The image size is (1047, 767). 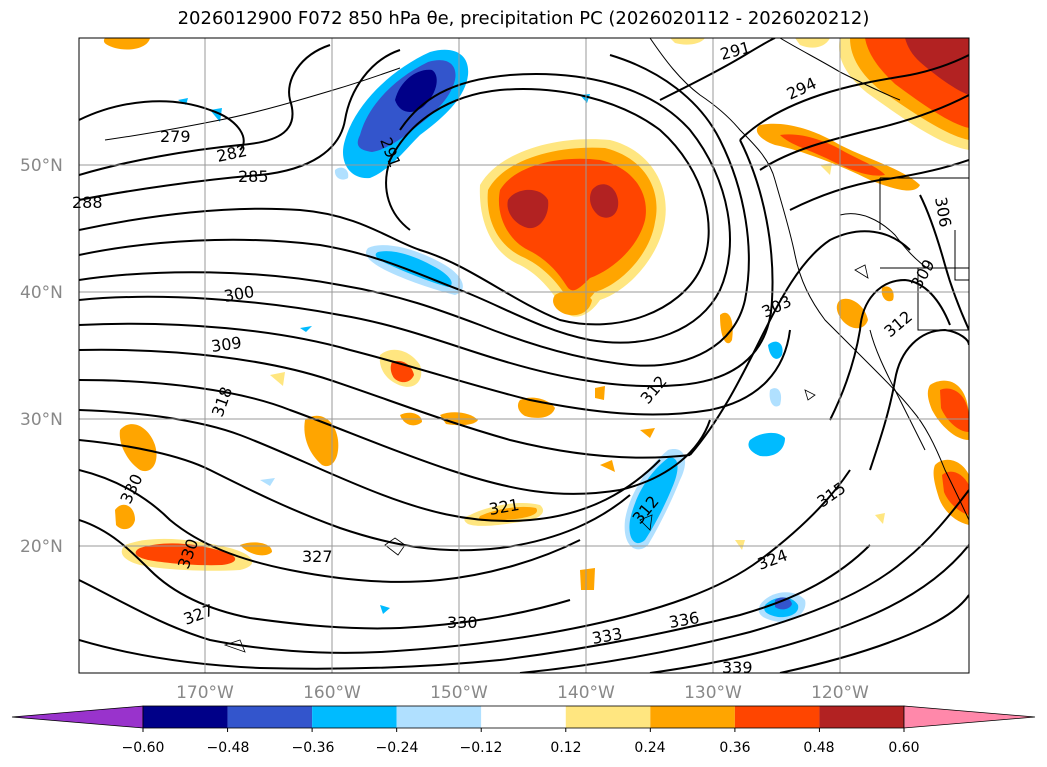 I want to click on contour-label: 339, so click(x=737, y=667).